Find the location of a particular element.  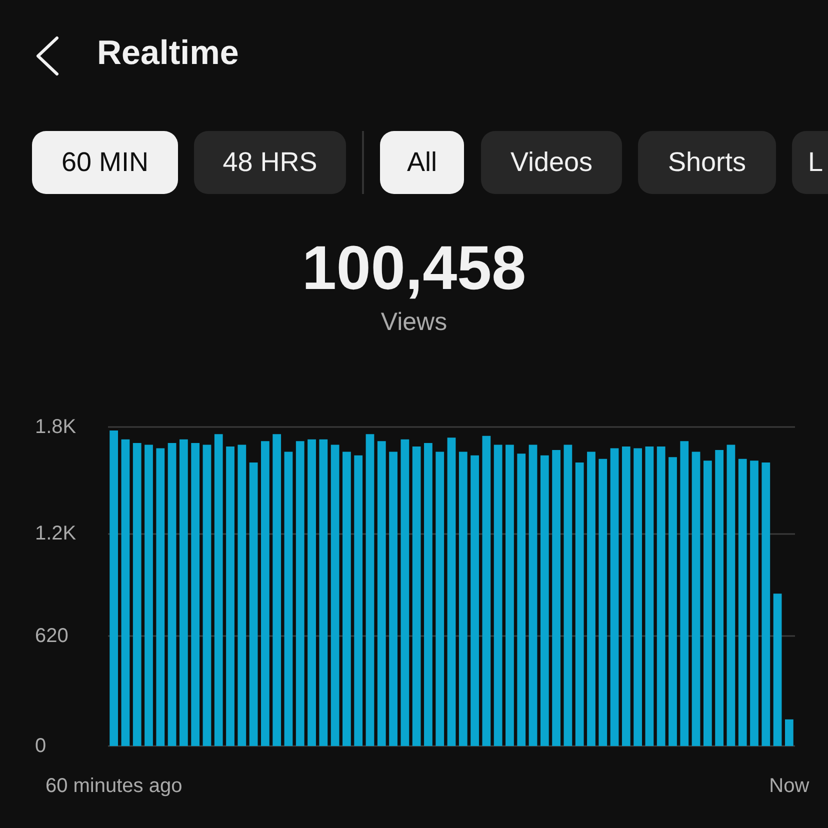

y-tick-label: 620 is located at coordinates (51, 636).